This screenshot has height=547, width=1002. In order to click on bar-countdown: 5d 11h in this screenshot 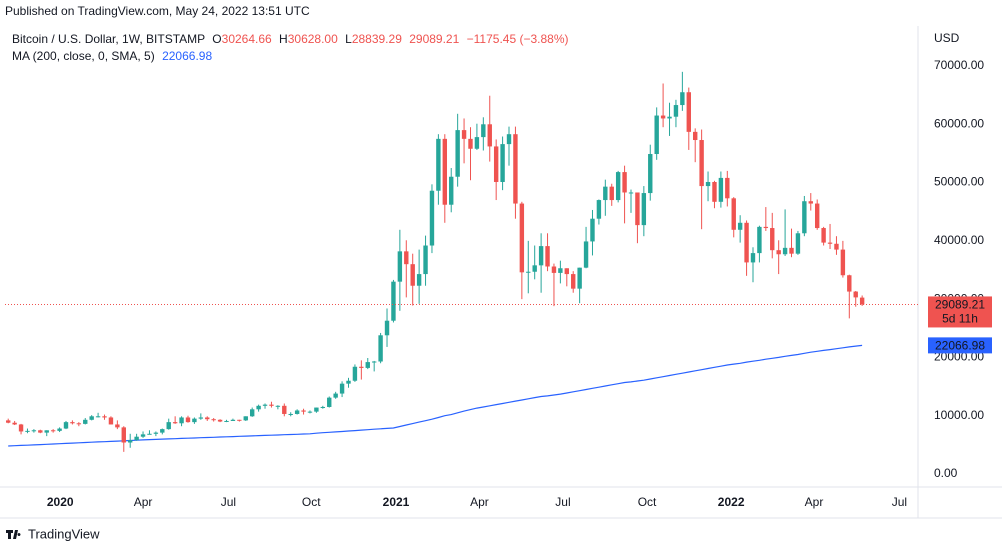, I will do `click(960, 319)`.